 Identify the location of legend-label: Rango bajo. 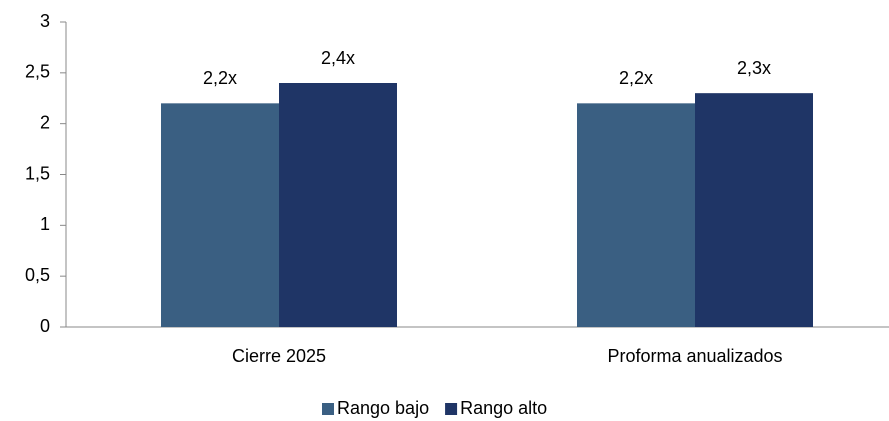
(383, 408).